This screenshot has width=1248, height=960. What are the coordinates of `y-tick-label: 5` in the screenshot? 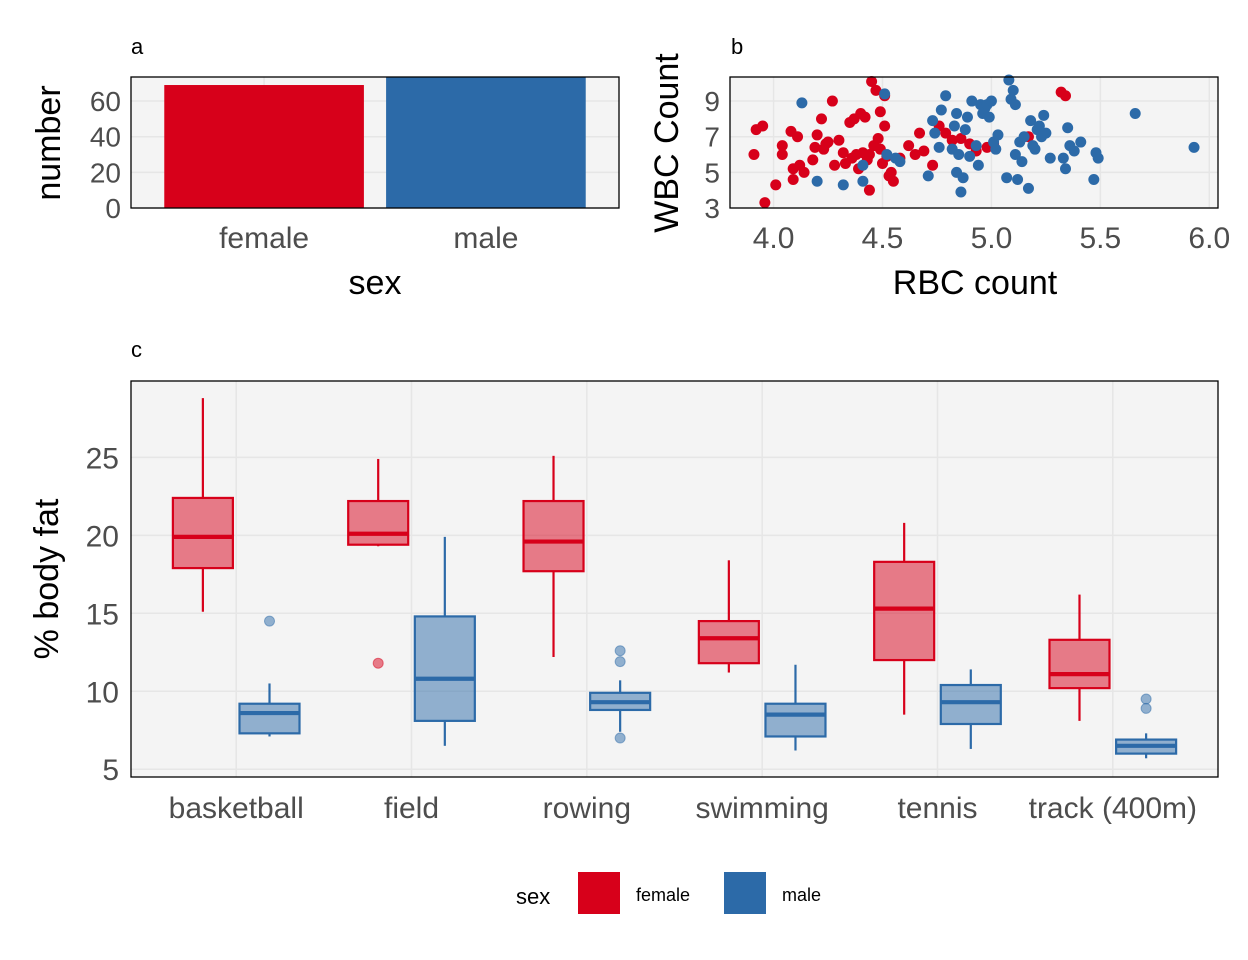 It's located at (110, 770).